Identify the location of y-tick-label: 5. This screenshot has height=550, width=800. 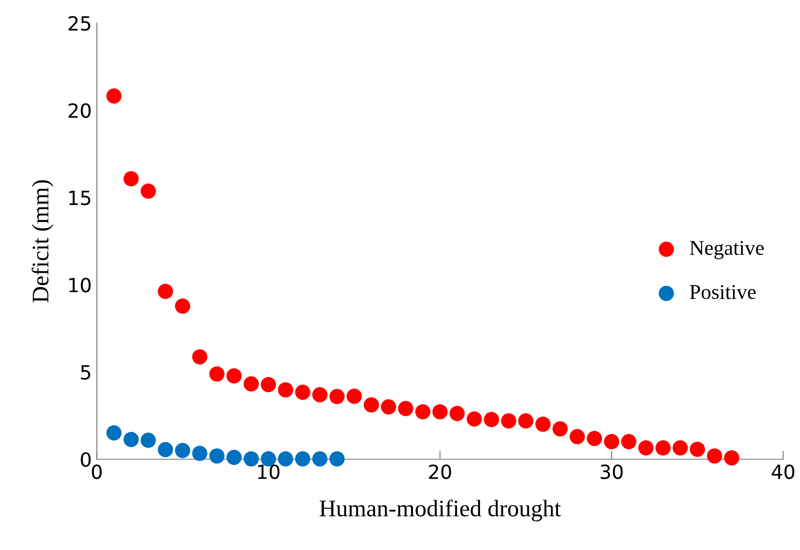
(85, 372).